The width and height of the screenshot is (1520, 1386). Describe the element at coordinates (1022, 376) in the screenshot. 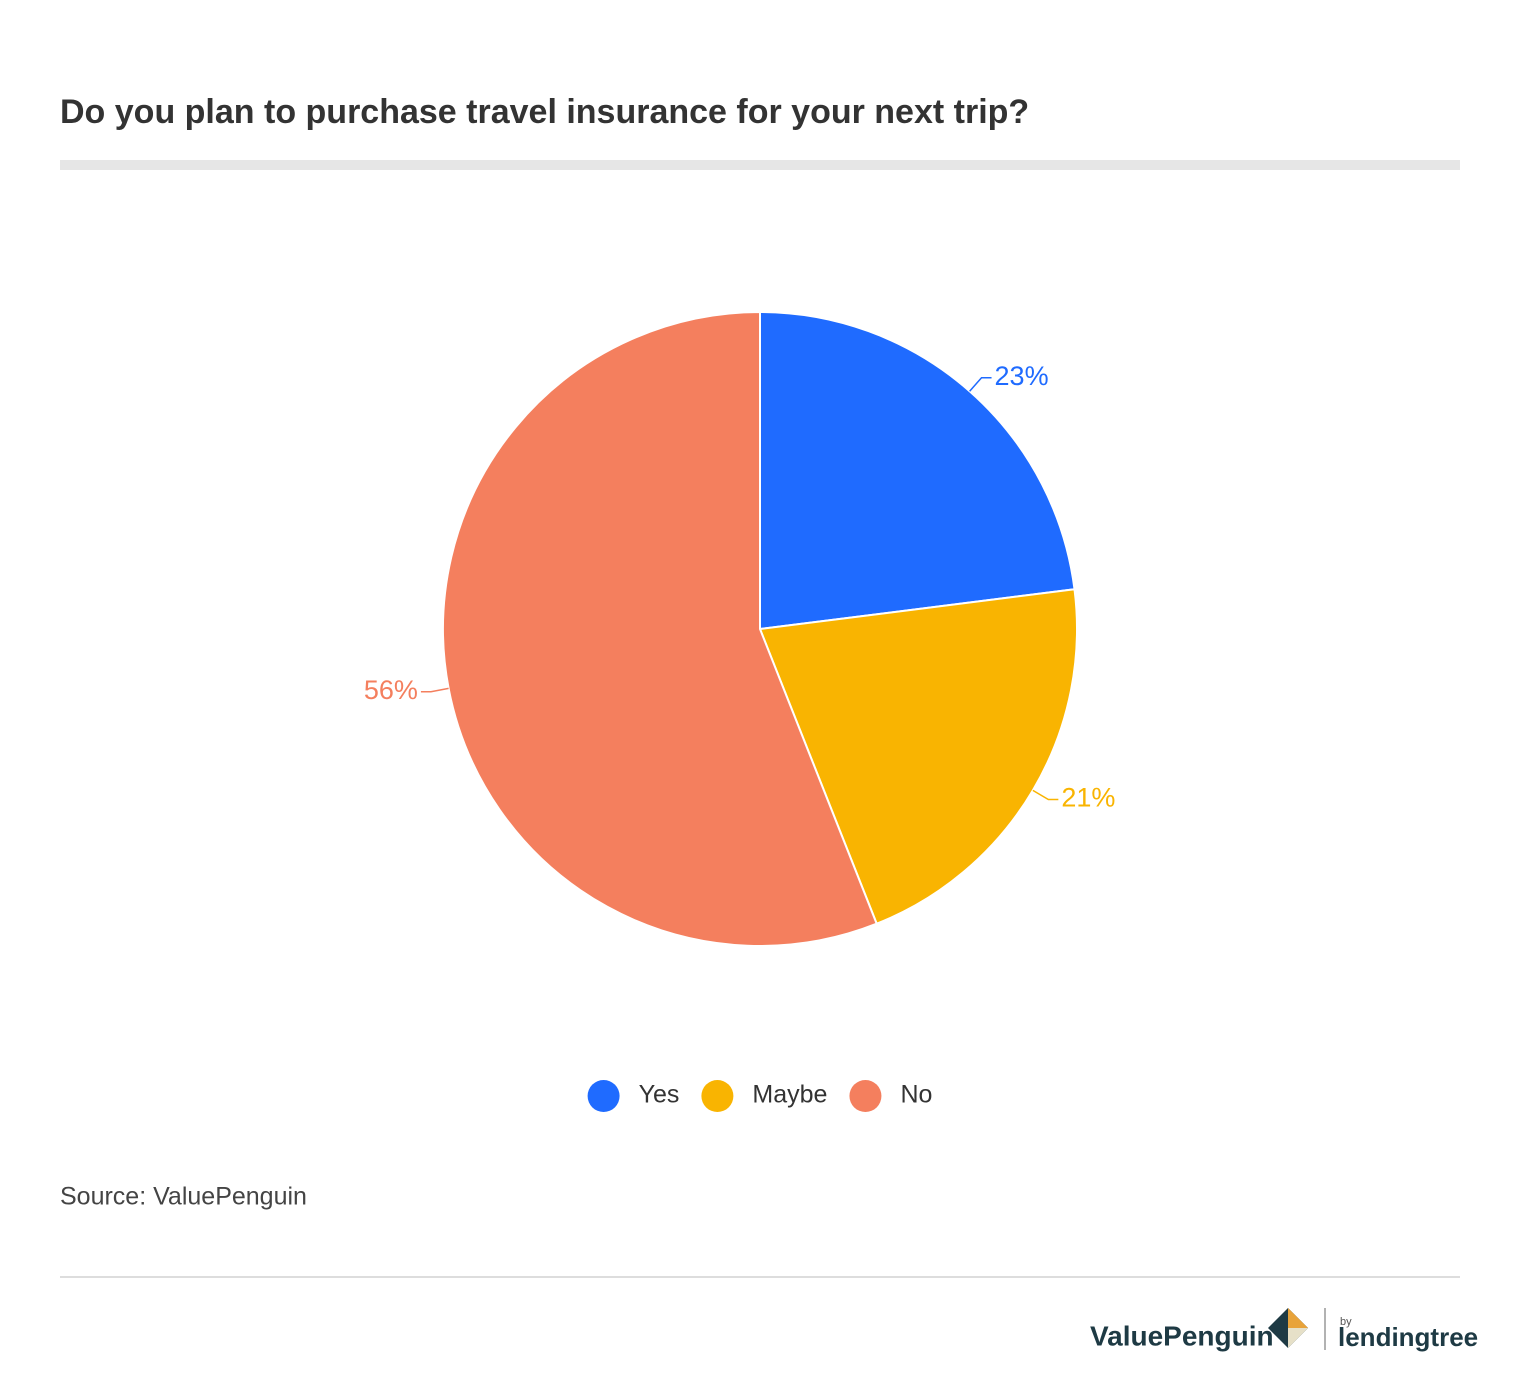

I see `value-label: 23%` at that location.